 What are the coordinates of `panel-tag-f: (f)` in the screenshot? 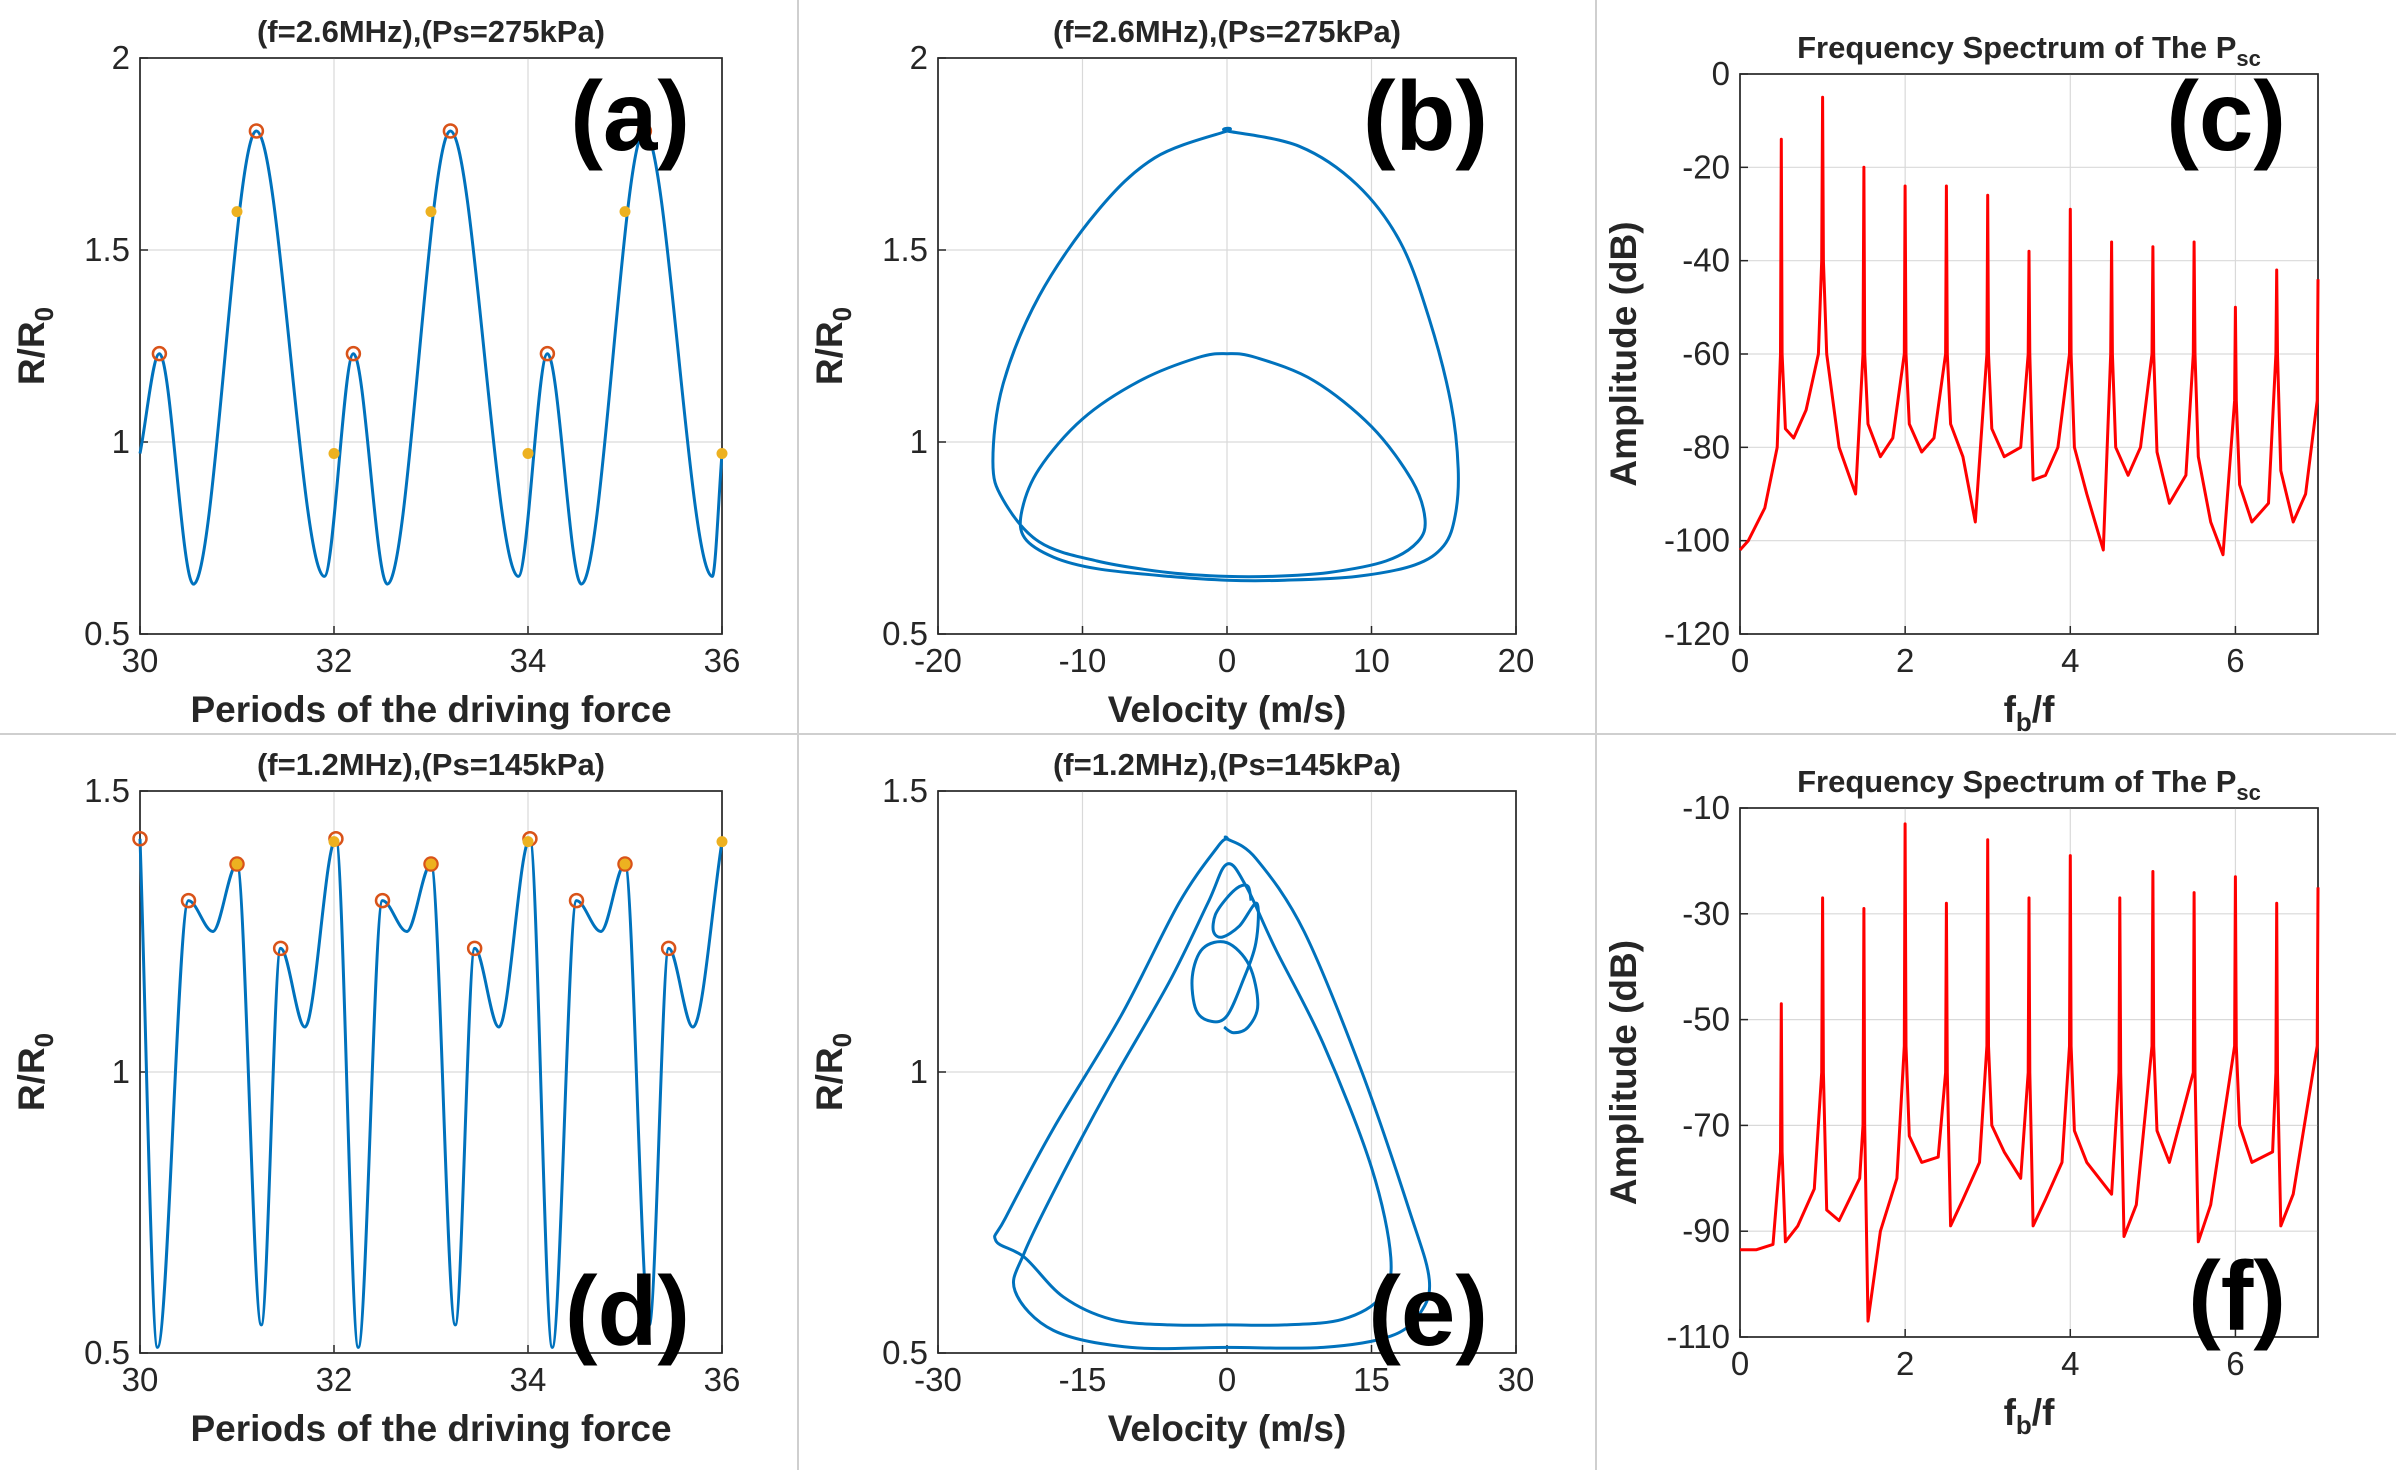 It's located at (2237, 1296).